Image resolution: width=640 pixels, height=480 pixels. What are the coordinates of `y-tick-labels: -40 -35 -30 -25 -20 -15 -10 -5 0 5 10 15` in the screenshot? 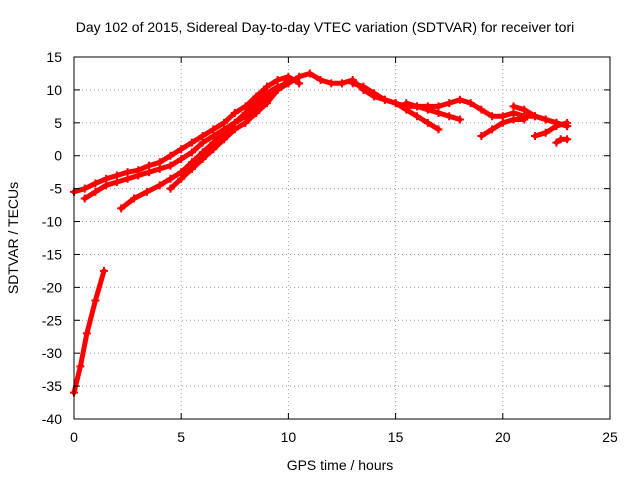 It's located at (52, 238).